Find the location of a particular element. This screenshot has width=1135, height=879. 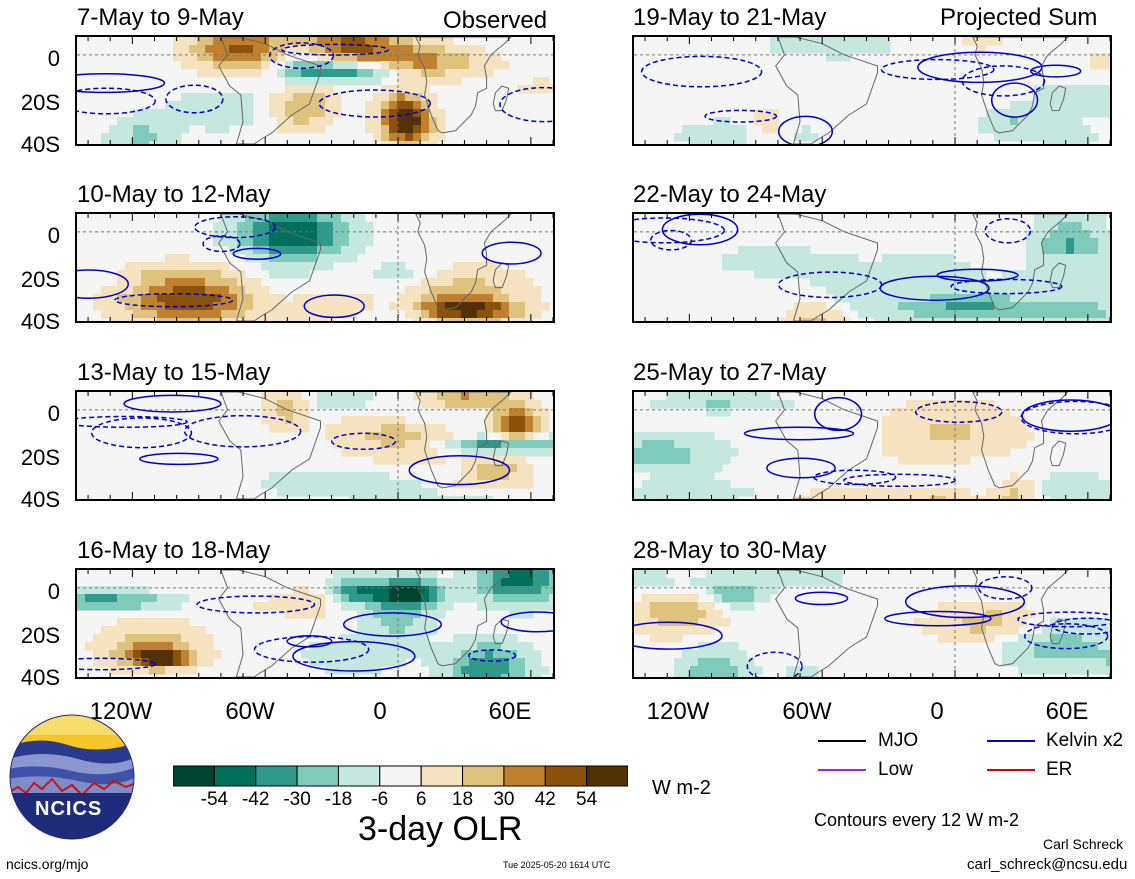

panel-tag-projected: Projected Sum is located at coordinates (1019, 17).